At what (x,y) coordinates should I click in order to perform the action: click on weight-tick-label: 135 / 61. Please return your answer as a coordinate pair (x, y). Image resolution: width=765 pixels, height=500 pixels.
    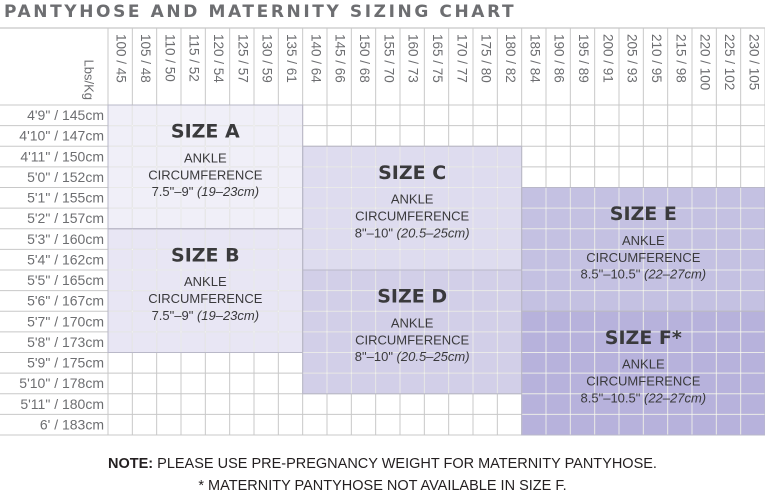
    Looking at the image, I should click on (291, 58).